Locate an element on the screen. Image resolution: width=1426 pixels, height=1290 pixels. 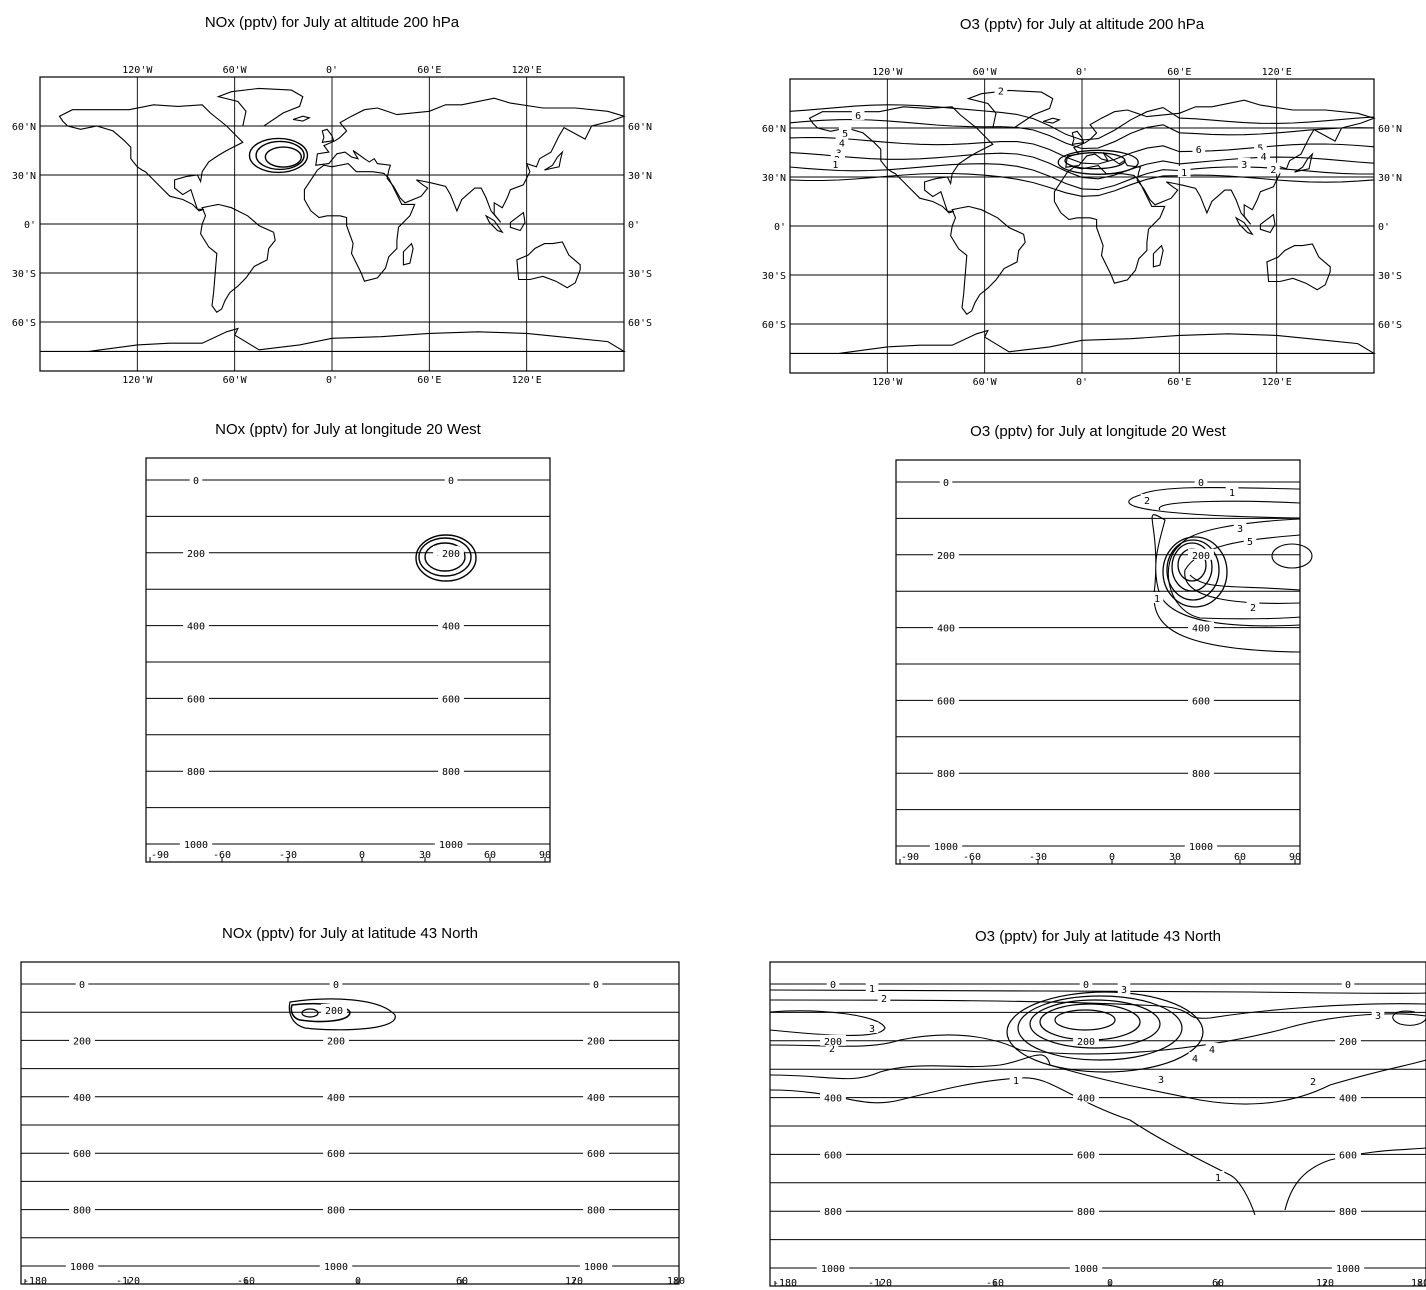
map-o3-lon-tick-top: 120'W is located at coordinates (887, 72).